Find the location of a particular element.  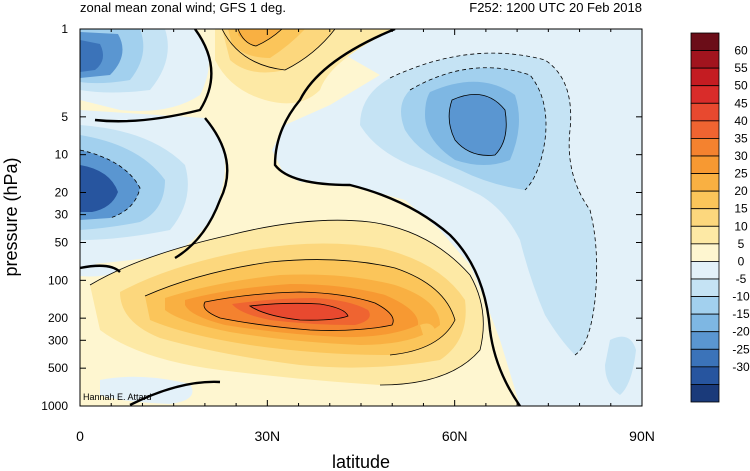

colorbar-label: 0 is located at coordinates (741, 261).